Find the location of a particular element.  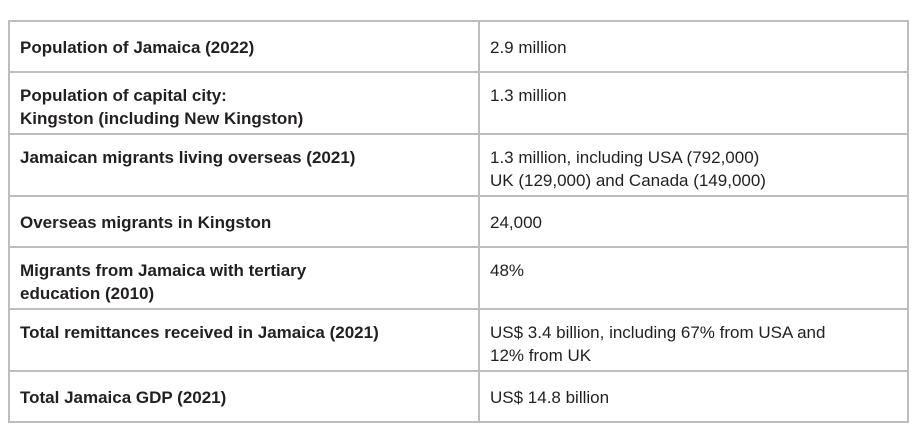

row-value: 24,000 is located at coordinates (693, 221).